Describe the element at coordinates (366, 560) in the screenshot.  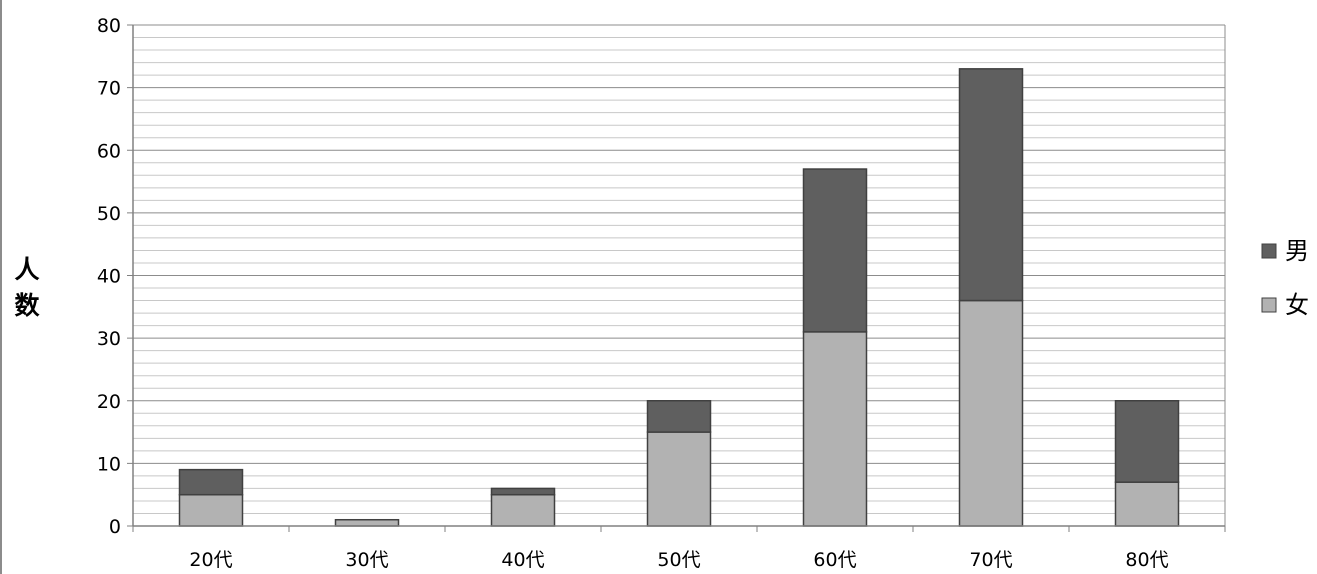
I see `x-tick-label: 30代` at that location.